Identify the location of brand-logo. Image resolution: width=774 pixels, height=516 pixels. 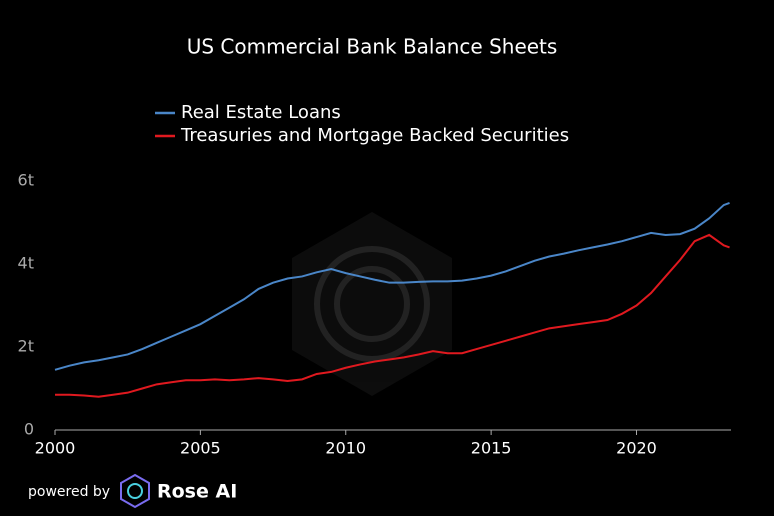
(135, 491).